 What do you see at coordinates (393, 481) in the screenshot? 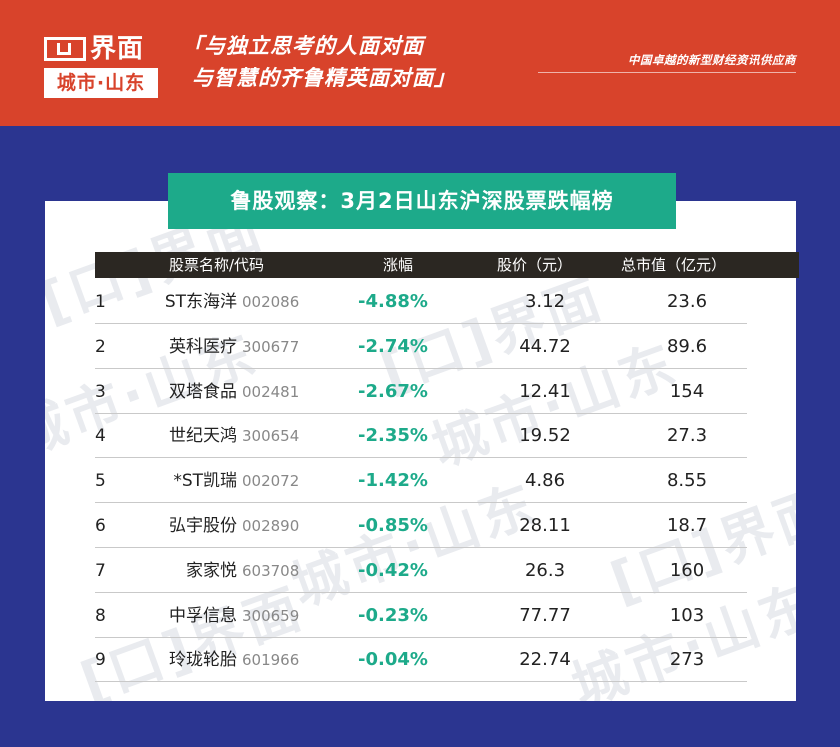
I see `change-pct: -1.42%` at bounding box center [393, 481].